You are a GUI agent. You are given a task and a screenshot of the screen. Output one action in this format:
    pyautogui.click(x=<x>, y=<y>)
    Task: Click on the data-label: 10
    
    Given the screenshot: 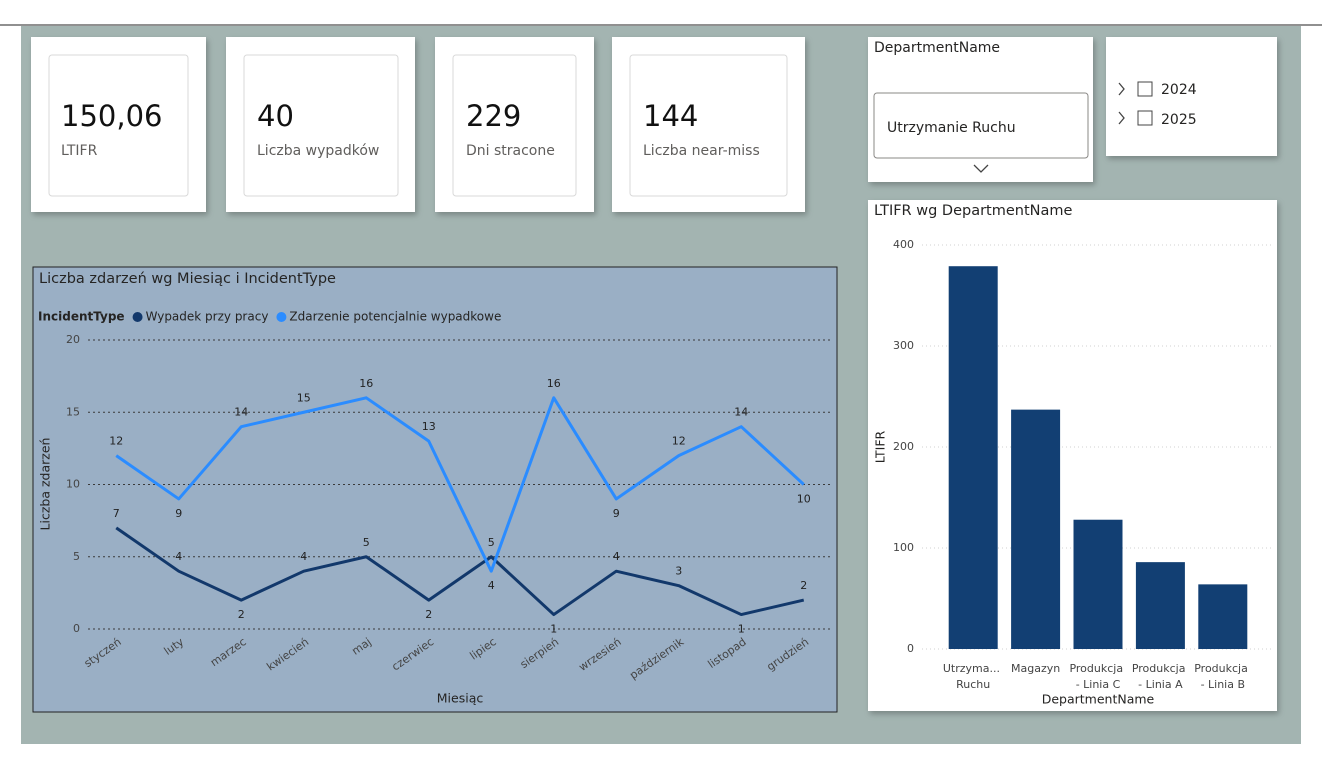 What is the action you would take?
    pyautogui.click(x=804, y=499)
    